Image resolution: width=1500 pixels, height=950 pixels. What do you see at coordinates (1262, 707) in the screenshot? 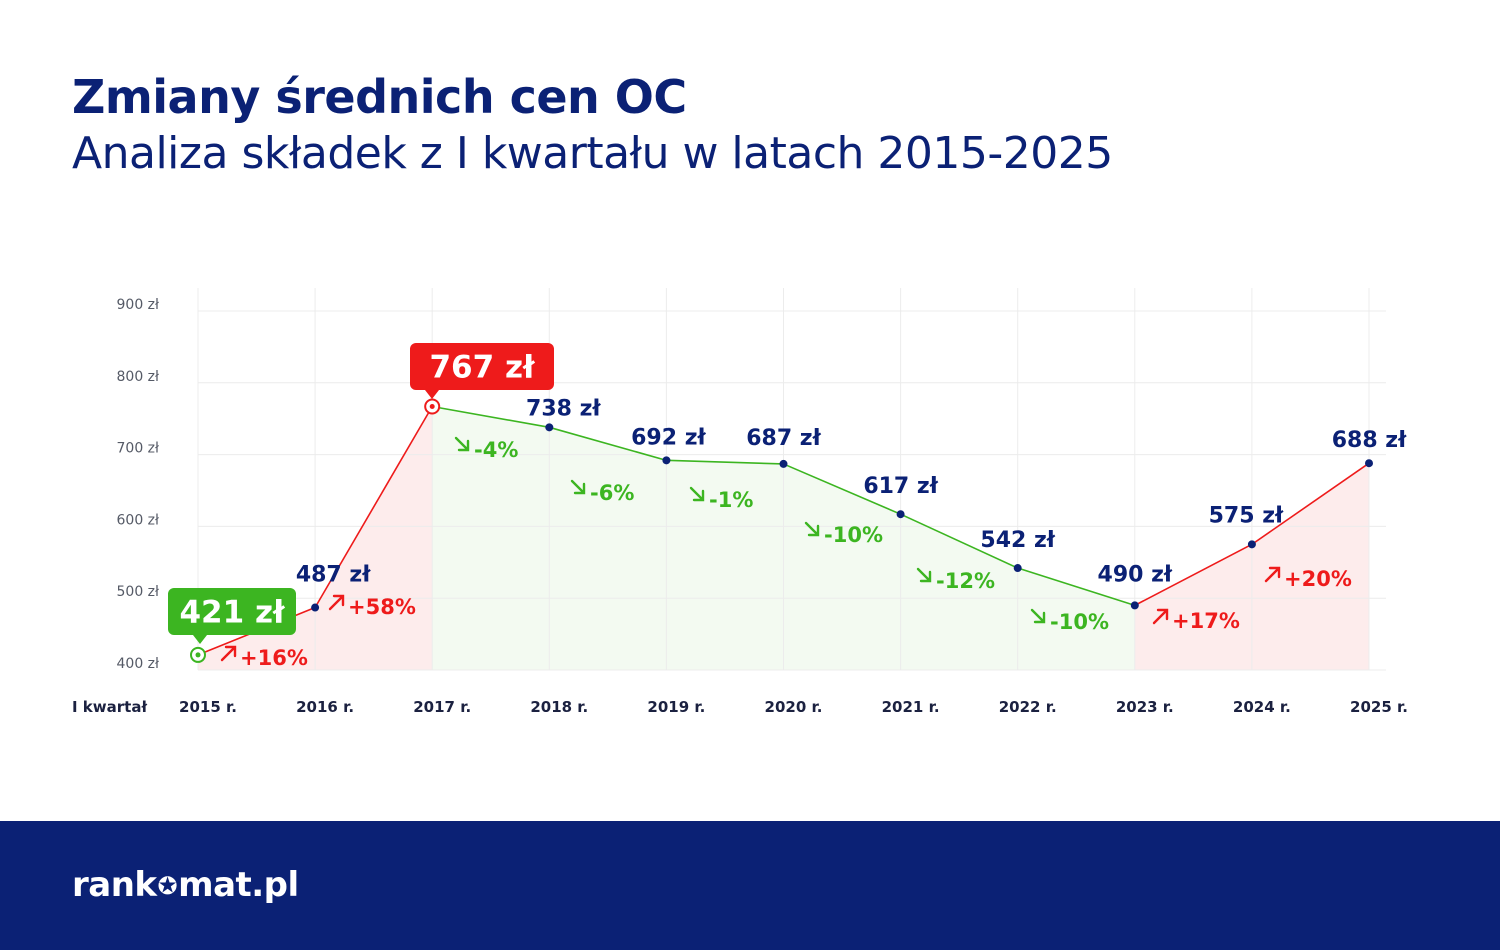
I see `x-tick-label: 2024 r.` at bounding box center [1262, 707].